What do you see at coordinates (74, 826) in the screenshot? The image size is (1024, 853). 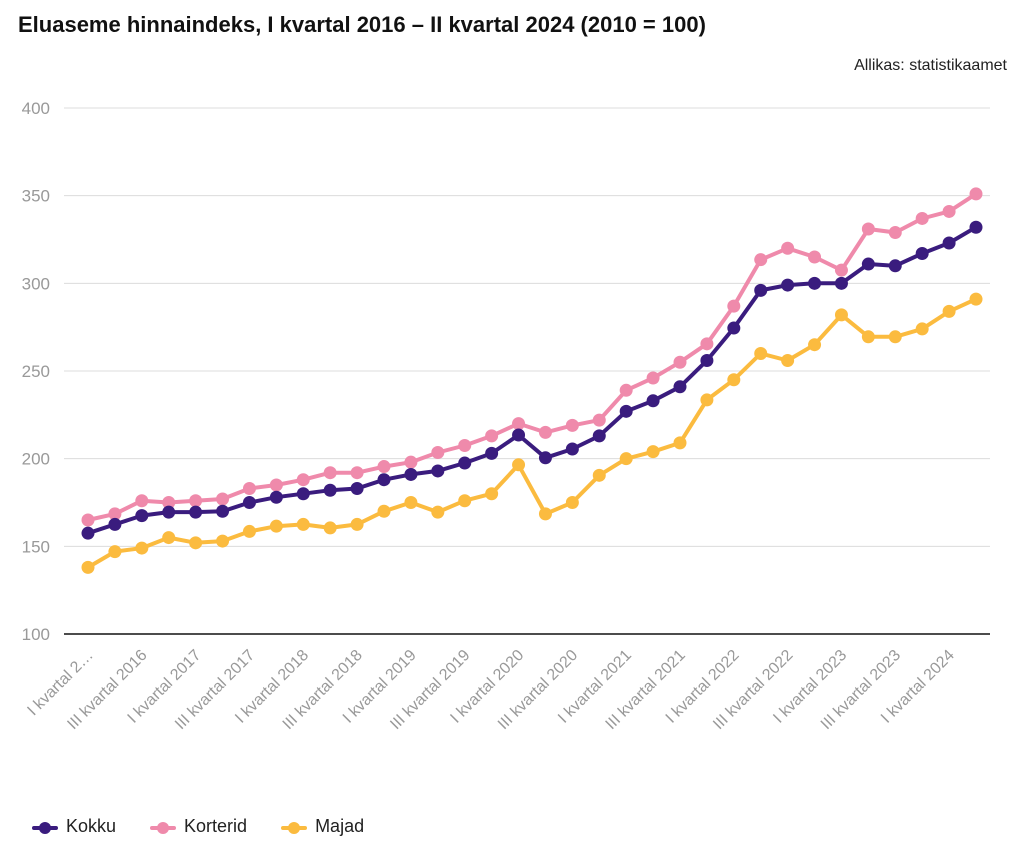 I see `legend-item-kokku: Kokku` at bounding box center [74, 826].